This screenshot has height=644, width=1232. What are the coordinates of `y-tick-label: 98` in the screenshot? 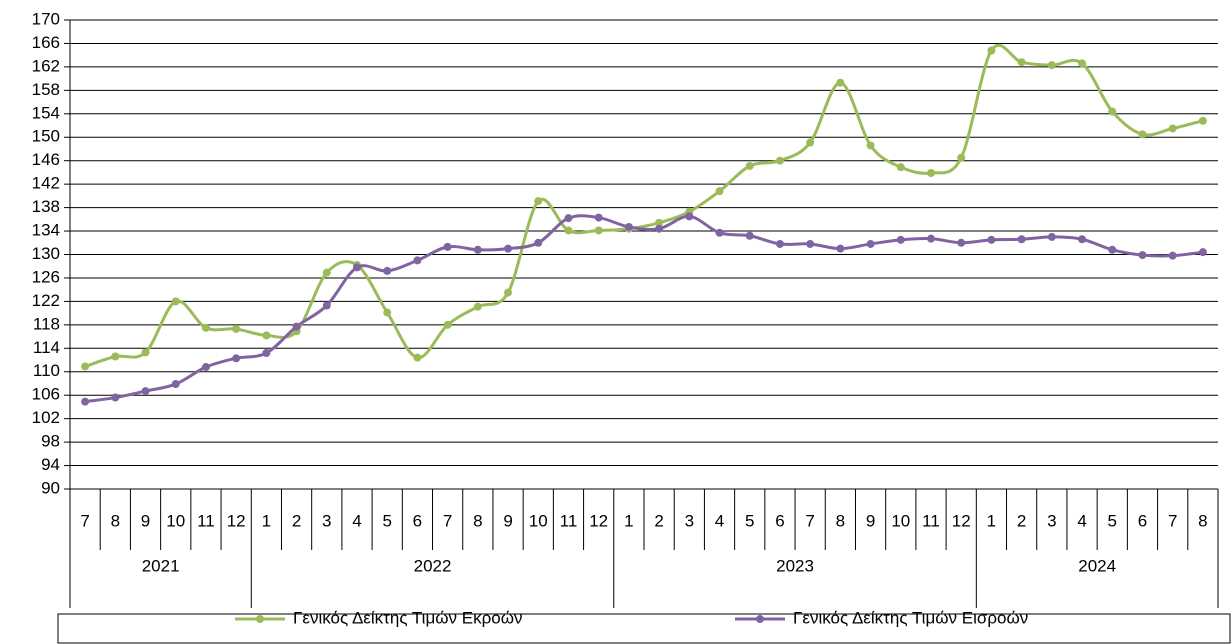 It's located at (50, 441).